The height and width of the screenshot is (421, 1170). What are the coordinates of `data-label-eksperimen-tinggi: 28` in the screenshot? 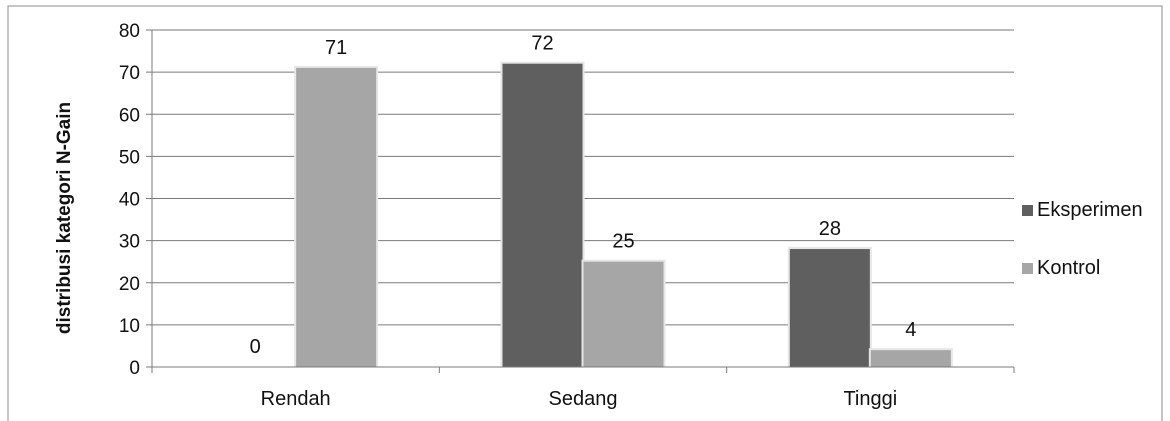 It's located at (830, 229).